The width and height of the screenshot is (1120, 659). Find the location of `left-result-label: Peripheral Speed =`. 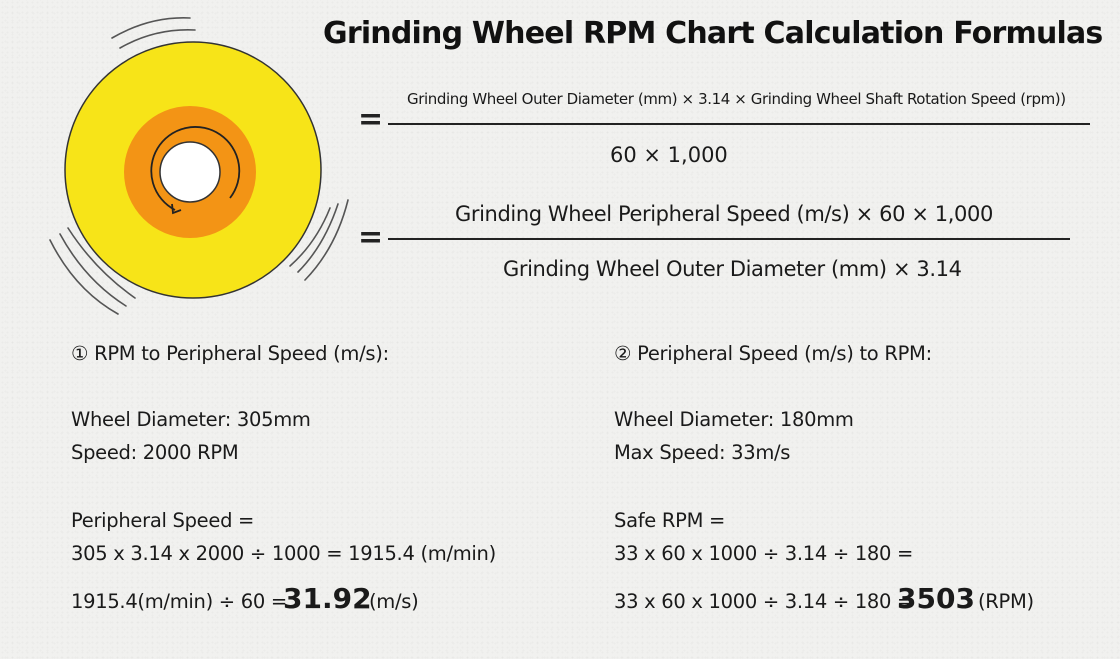

left-result-label: Peripheral Speed = is located at coordinates (162, 520).